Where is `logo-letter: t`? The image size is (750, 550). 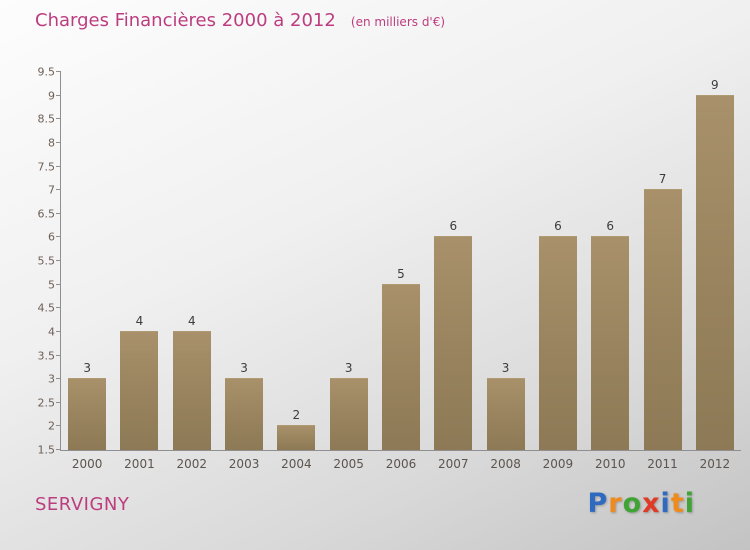
logo-letter: t is located at coordinates (677, 503).